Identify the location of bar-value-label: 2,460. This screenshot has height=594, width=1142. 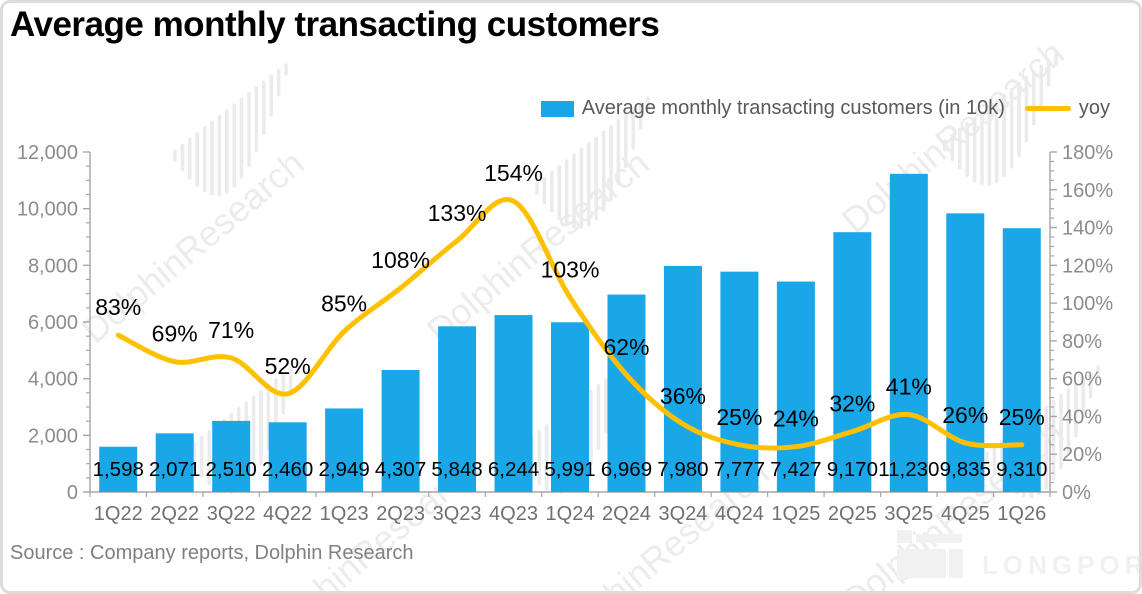
(287, 469).